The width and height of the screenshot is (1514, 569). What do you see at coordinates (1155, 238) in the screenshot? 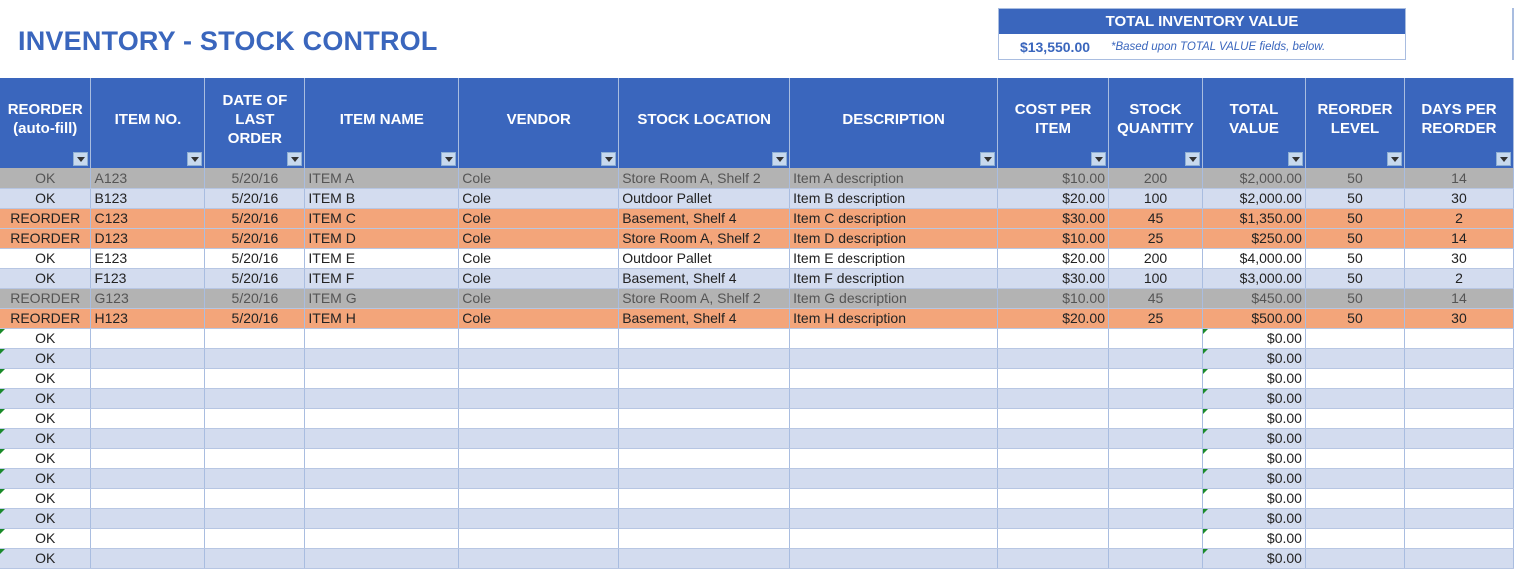
I see `table-cell: 25` at bounding box center [1155, 238].